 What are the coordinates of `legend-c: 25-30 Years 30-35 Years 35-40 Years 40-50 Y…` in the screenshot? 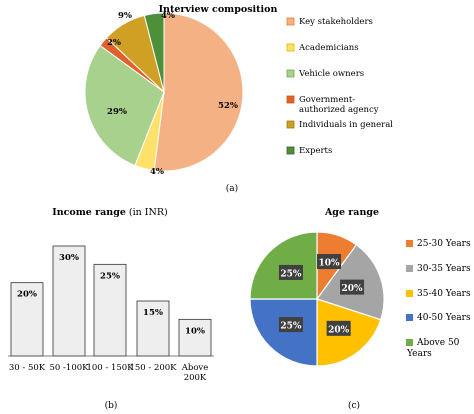 It's located at (438, 299).